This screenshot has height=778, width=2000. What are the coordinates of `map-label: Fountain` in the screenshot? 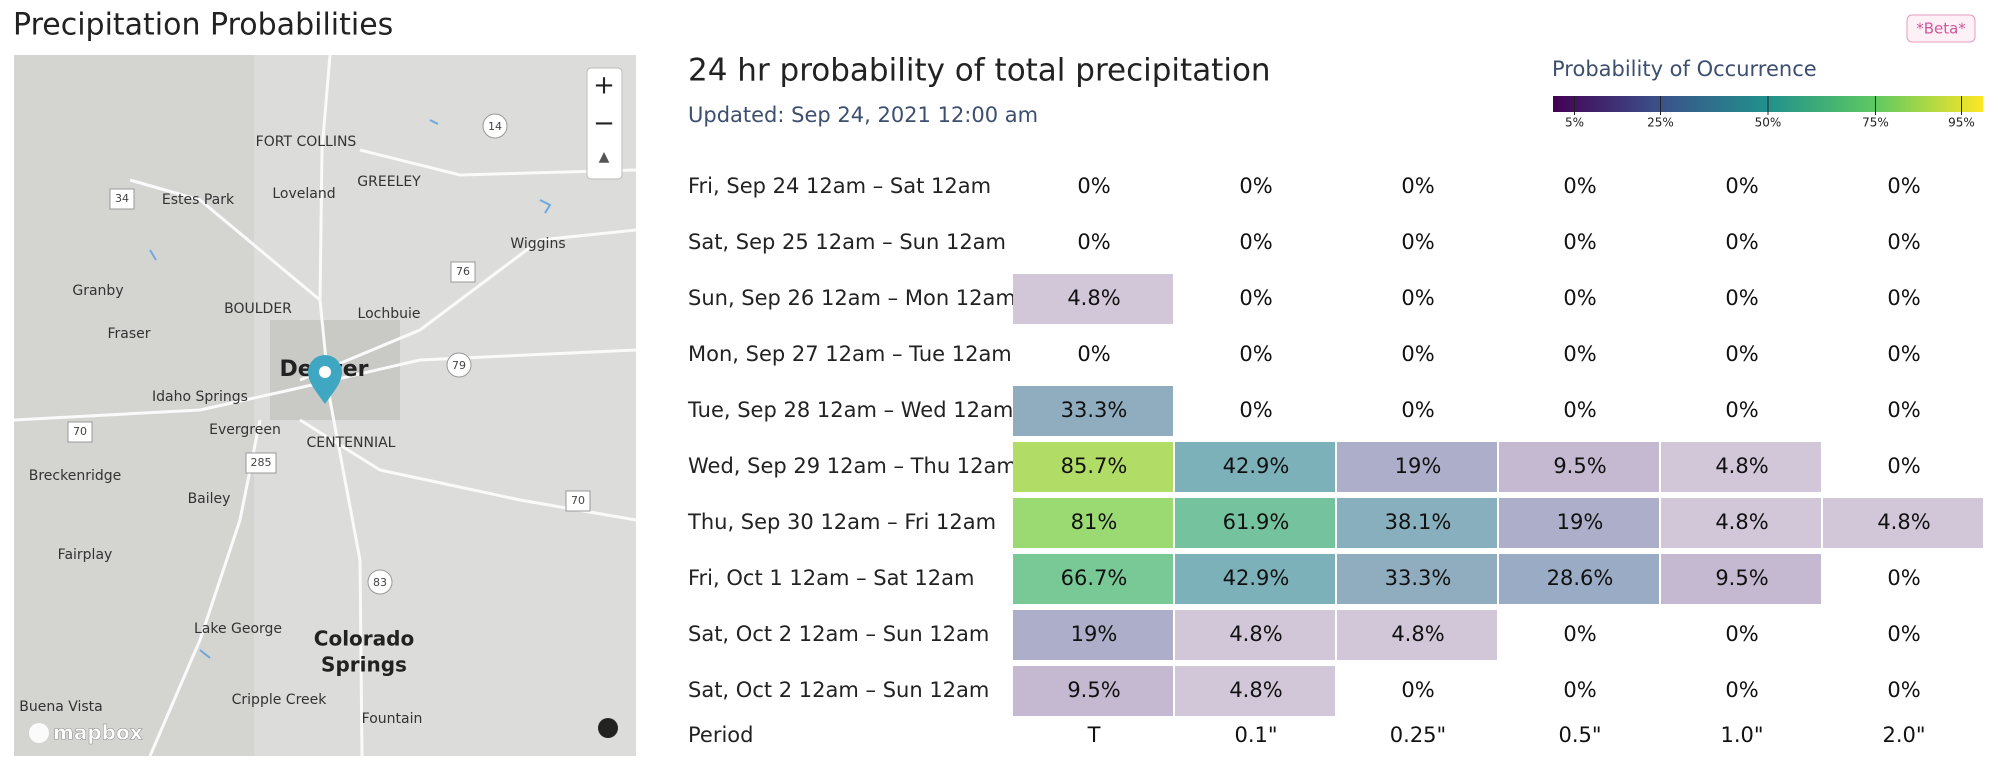 It's located at (392, 719).